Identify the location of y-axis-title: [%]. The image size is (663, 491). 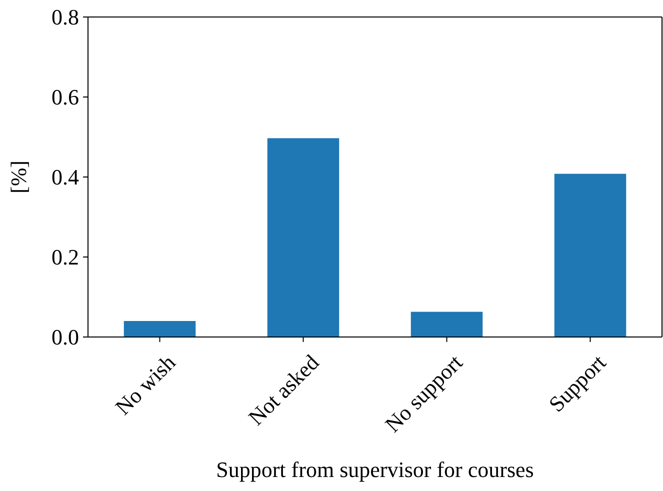
(18, 177).